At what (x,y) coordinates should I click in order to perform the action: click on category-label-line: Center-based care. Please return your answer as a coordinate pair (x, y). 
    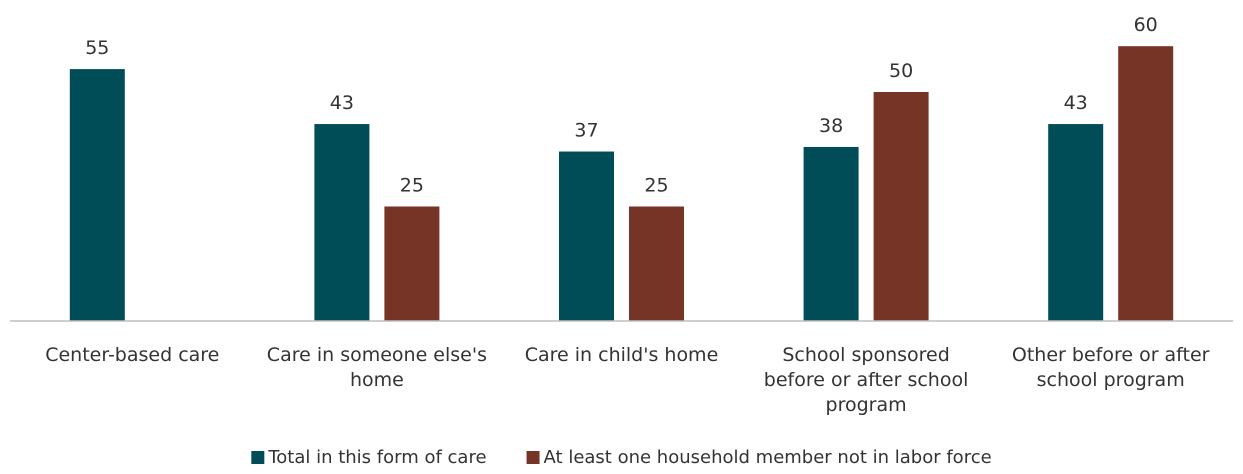
    Looking at the image, I should click on (132, 355).